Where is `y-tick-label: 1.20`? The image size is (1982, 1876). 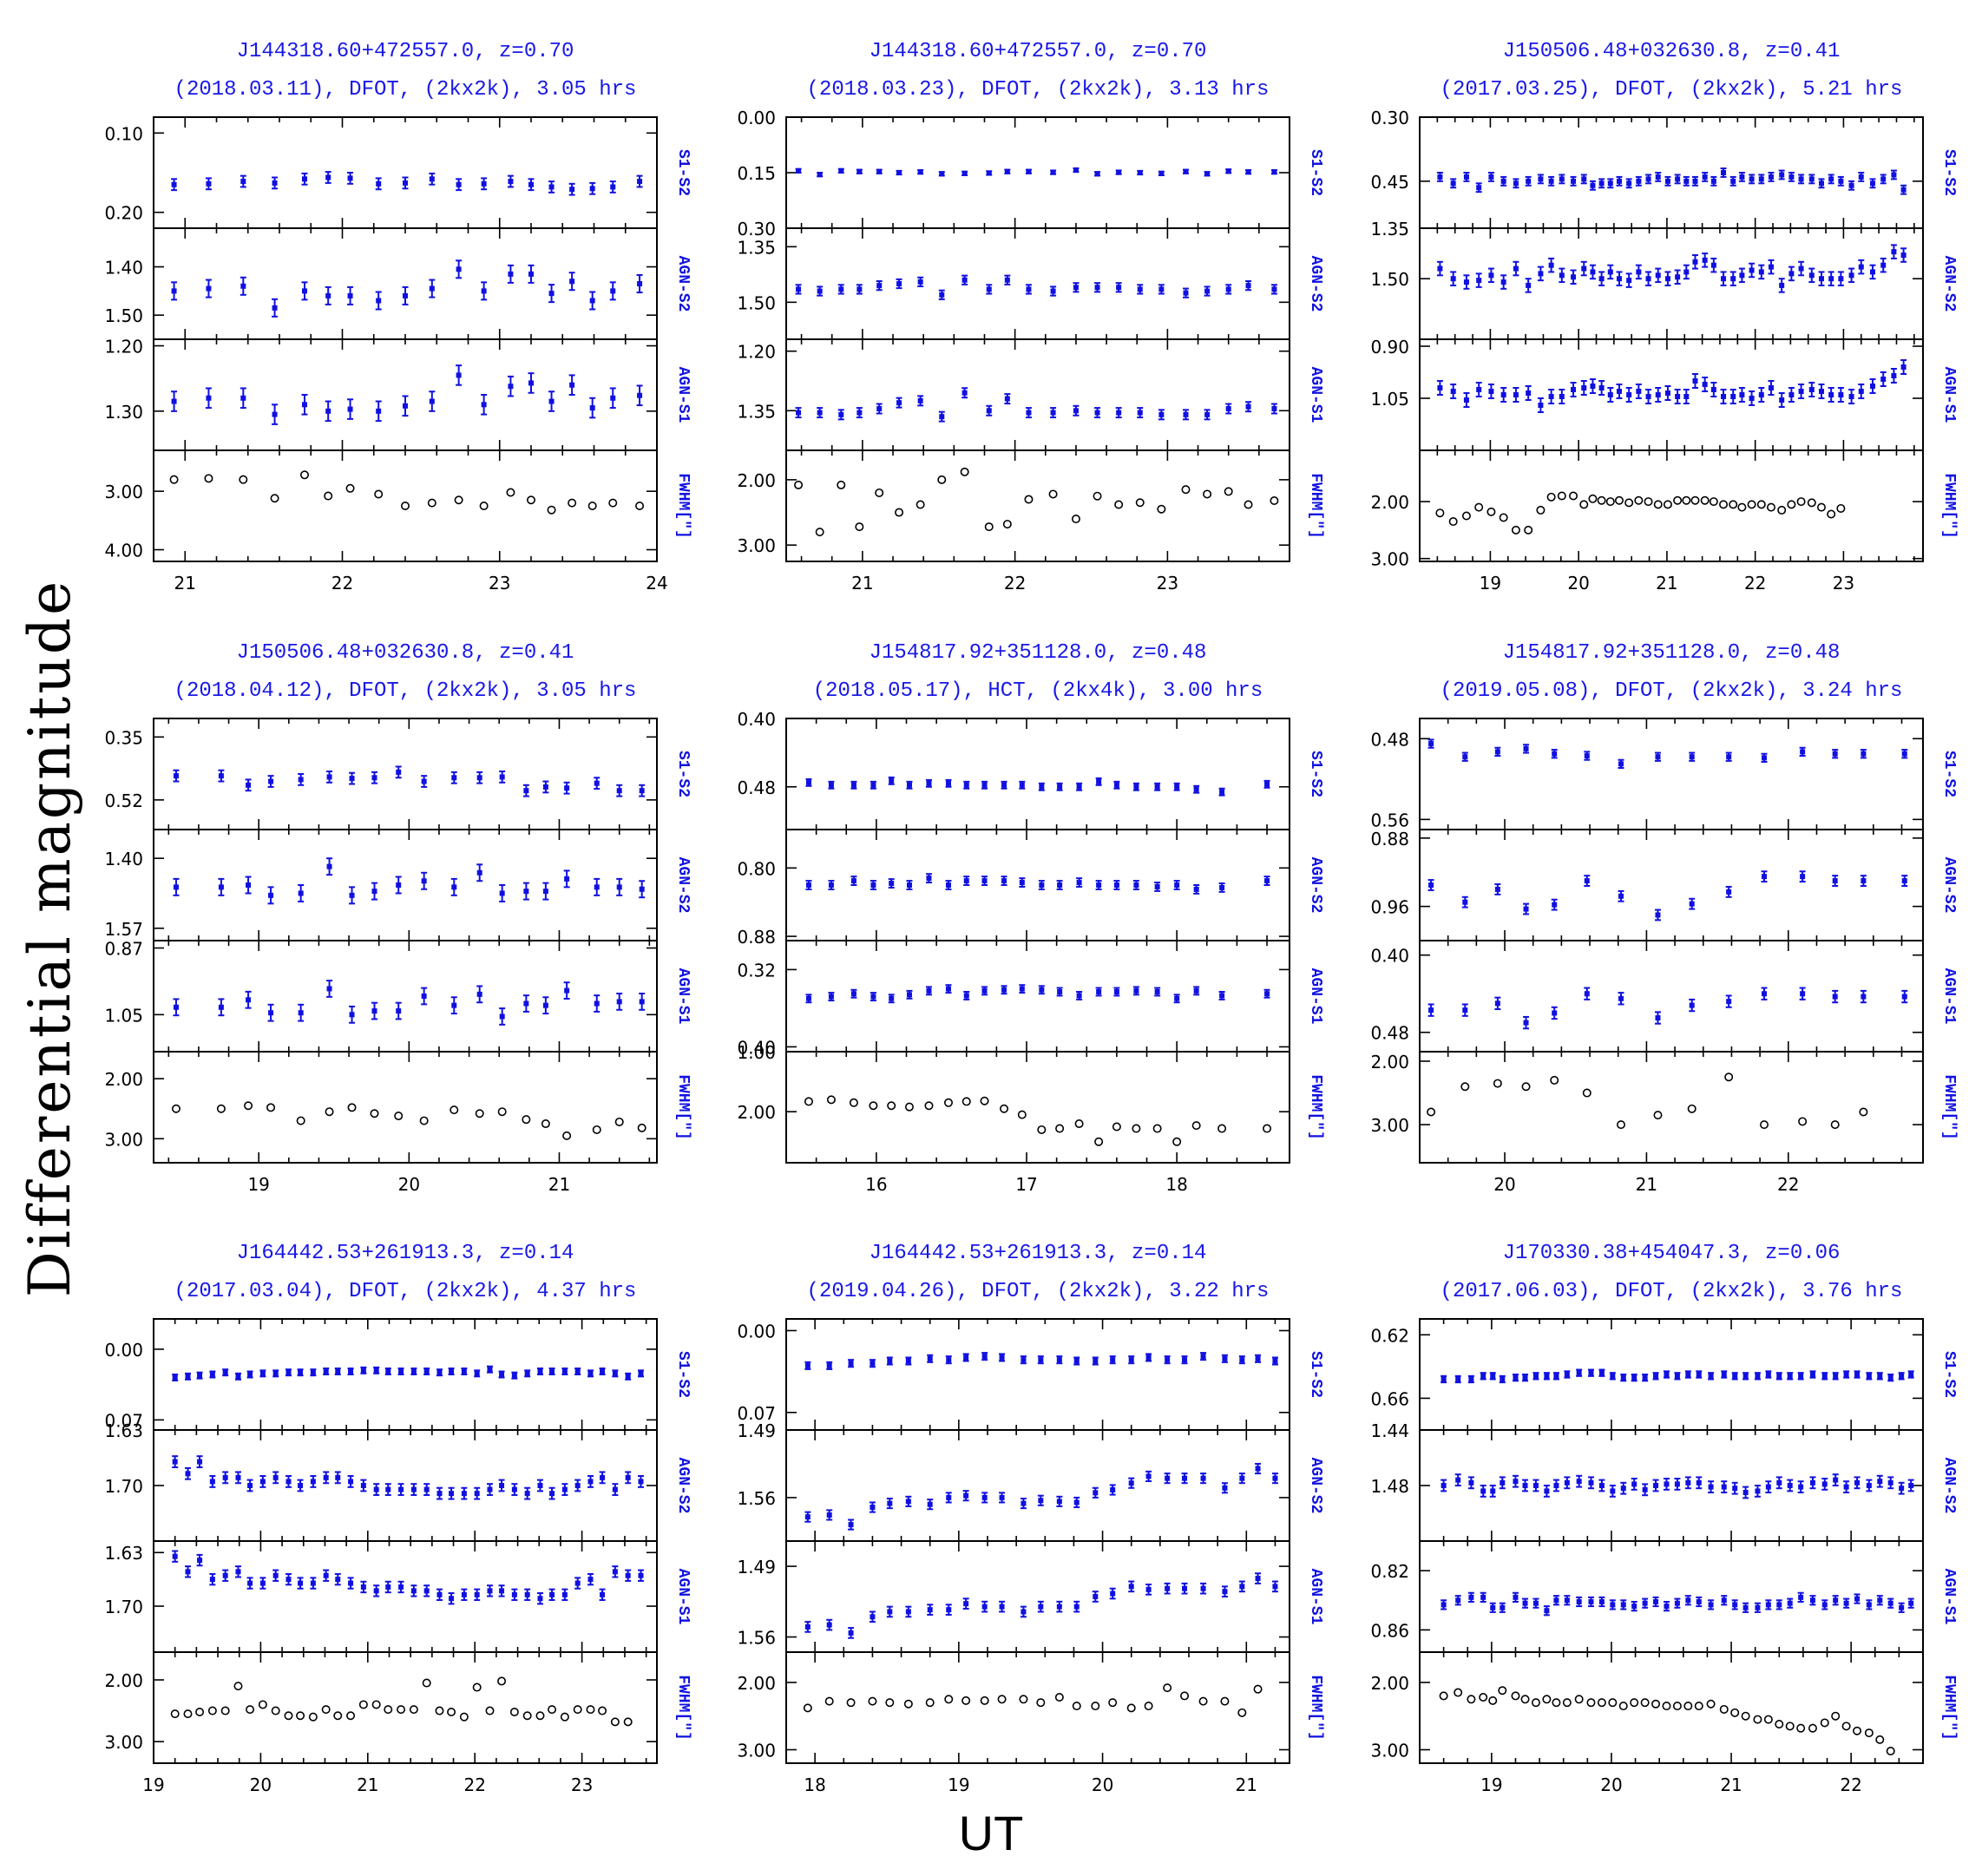 y-tick-label: 1.20 is located at coordinates (756, 352).